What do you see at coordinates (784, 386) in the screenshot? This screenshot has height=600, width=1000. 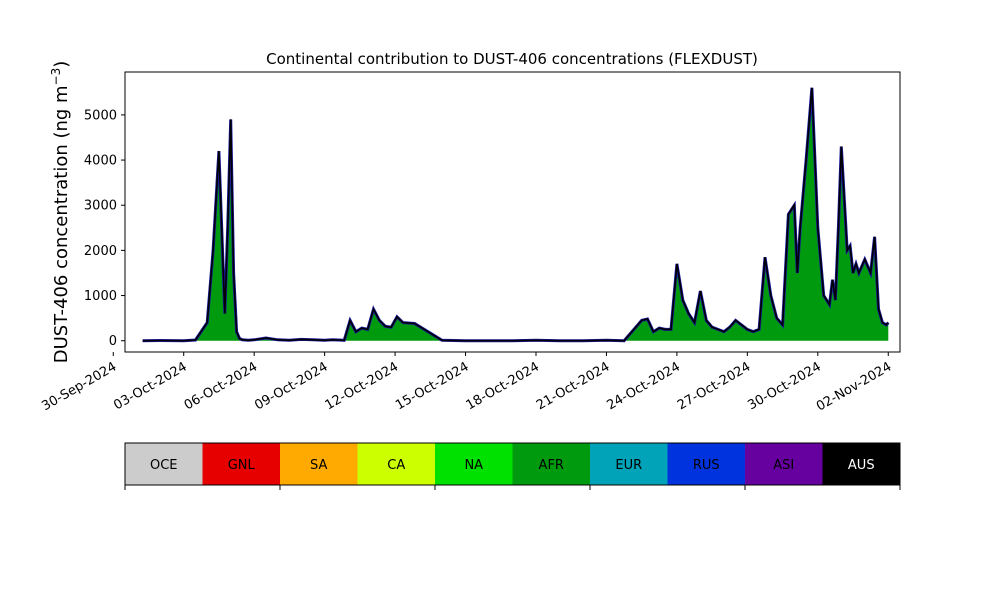 I see `x-tick-label: 30-Oct-2024` at bounding box center [784, 386].